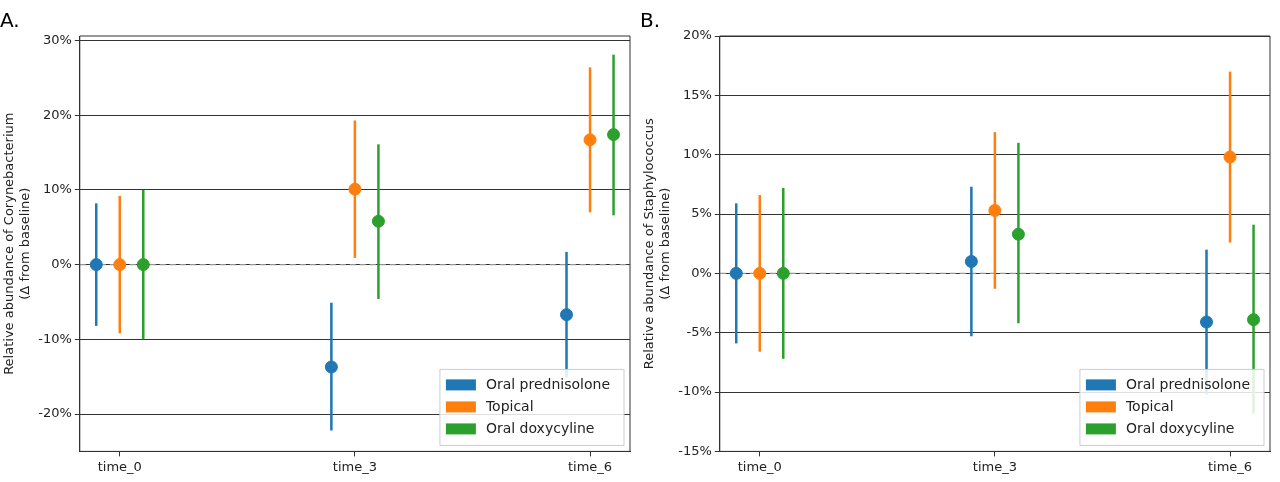 The height and width of the screenshot is (482, 1280). What do you see at coordinates (656, 243) in the screenshot?
I see `y-axis-title: Relative abundance of Staphylococcus (Δ from baseline)` at bounding box center [656, 243].